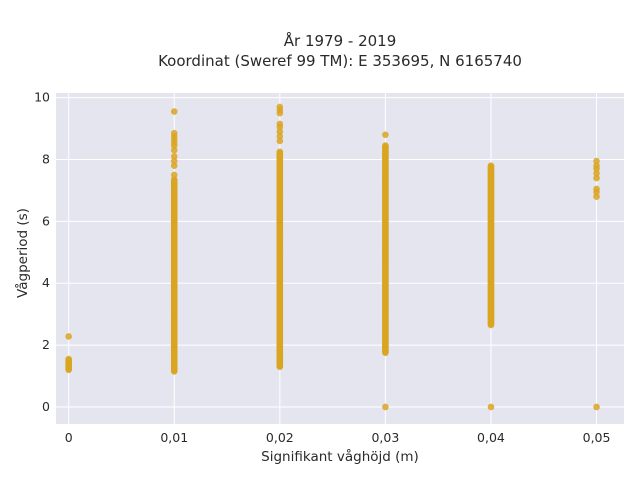 The height and width of the screenshot is (480, 640). Describe the element at coordinates (338, 437) in the screenshot. I see `x-axis-ticks: 0 0,01 0,02 0,03 0,04 0,05` at that location.